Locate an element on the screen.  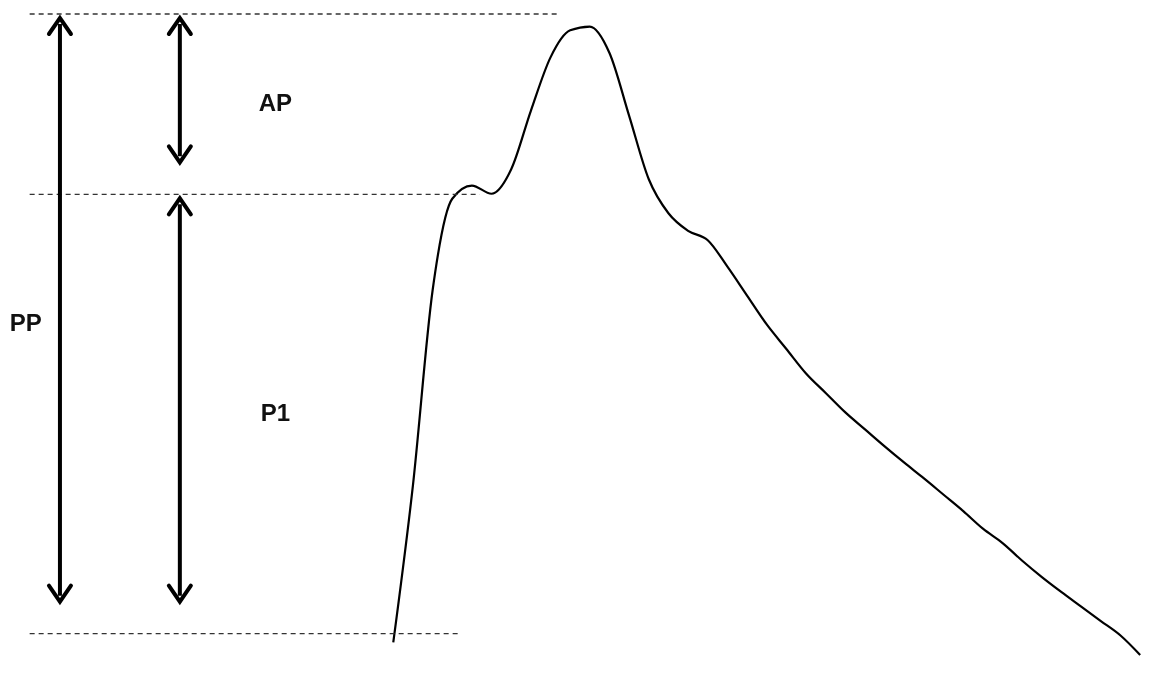
text: P1 is located at coordinates (275, 412).